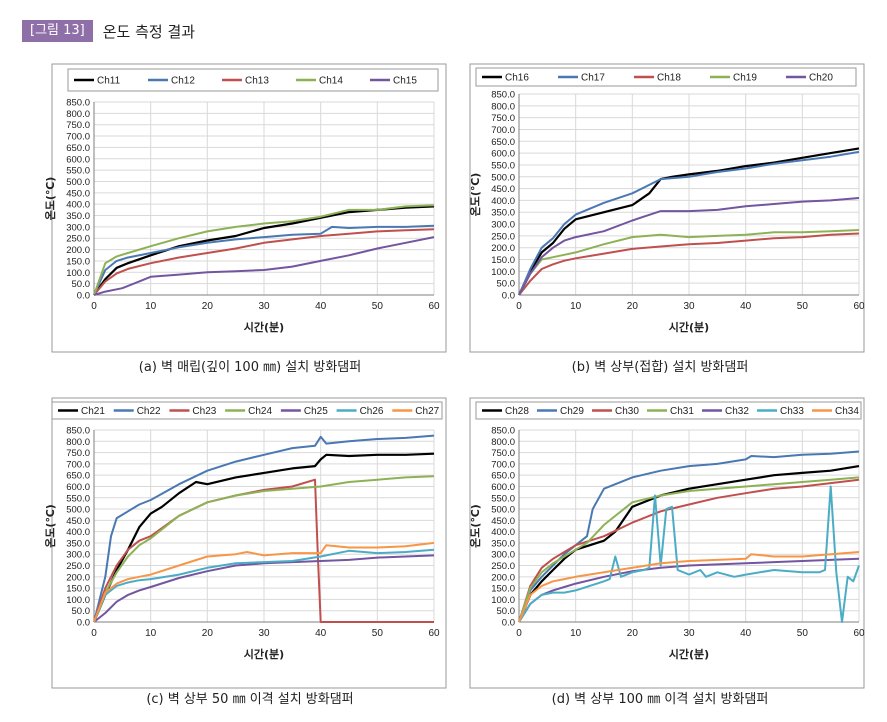 This screenshot has width=887, height=722. I want to click on legend-label-ch11: Ch11, so click(109, 81).